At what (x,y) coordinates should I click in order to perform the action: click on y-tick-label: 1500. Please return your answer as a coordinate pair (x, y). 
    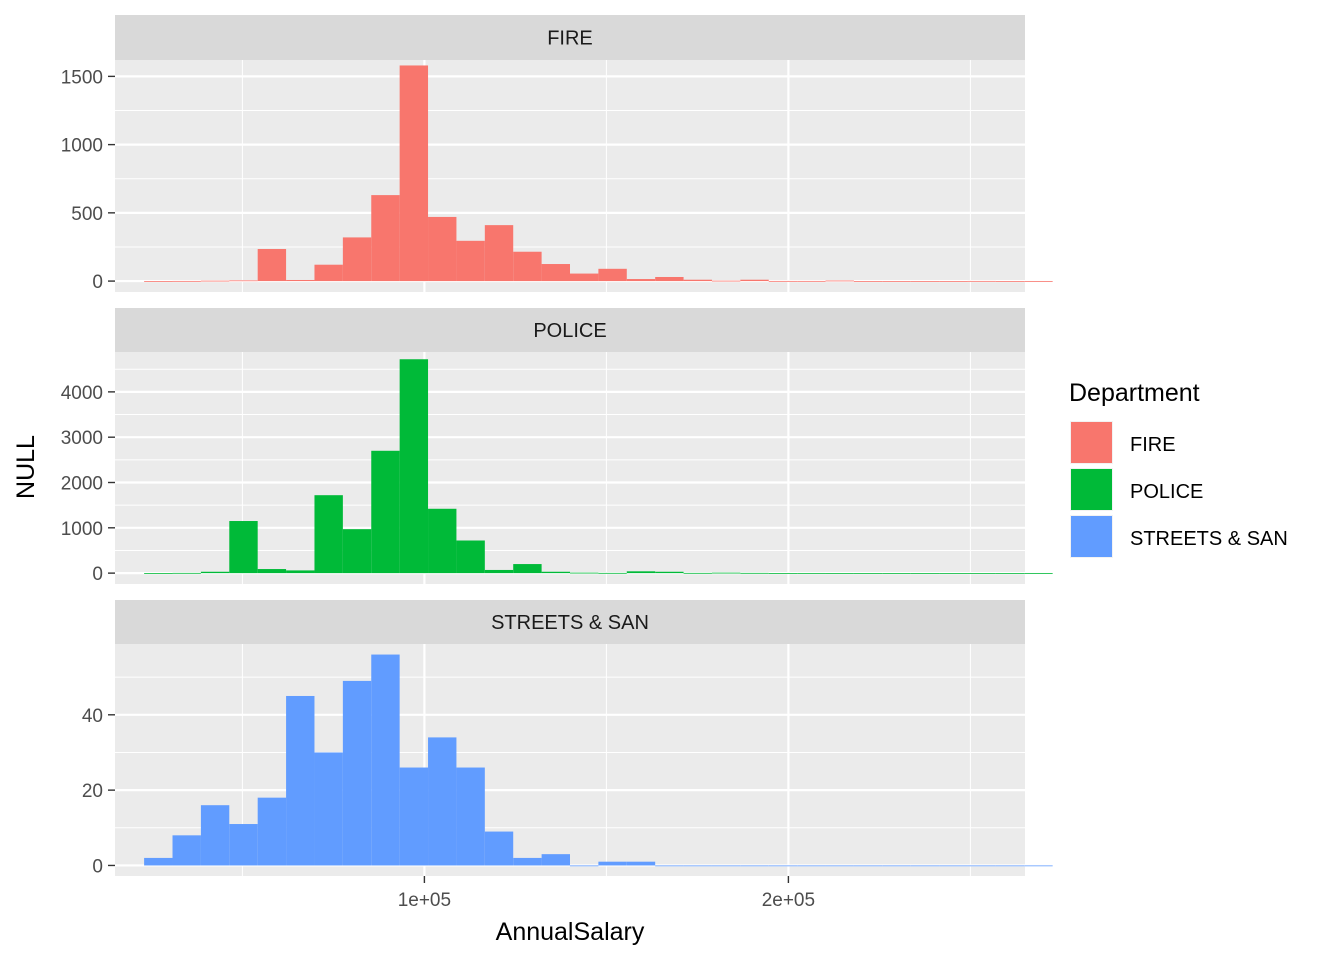
    Looking at the image, I should click on (82, 77).